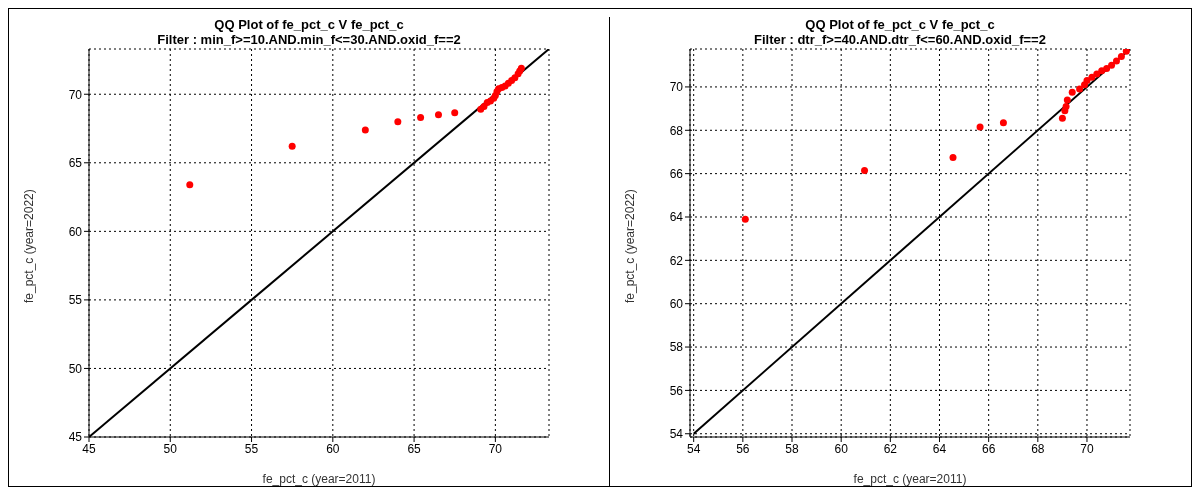  I want to click on y-tick-label: 62, so click(676, 260).